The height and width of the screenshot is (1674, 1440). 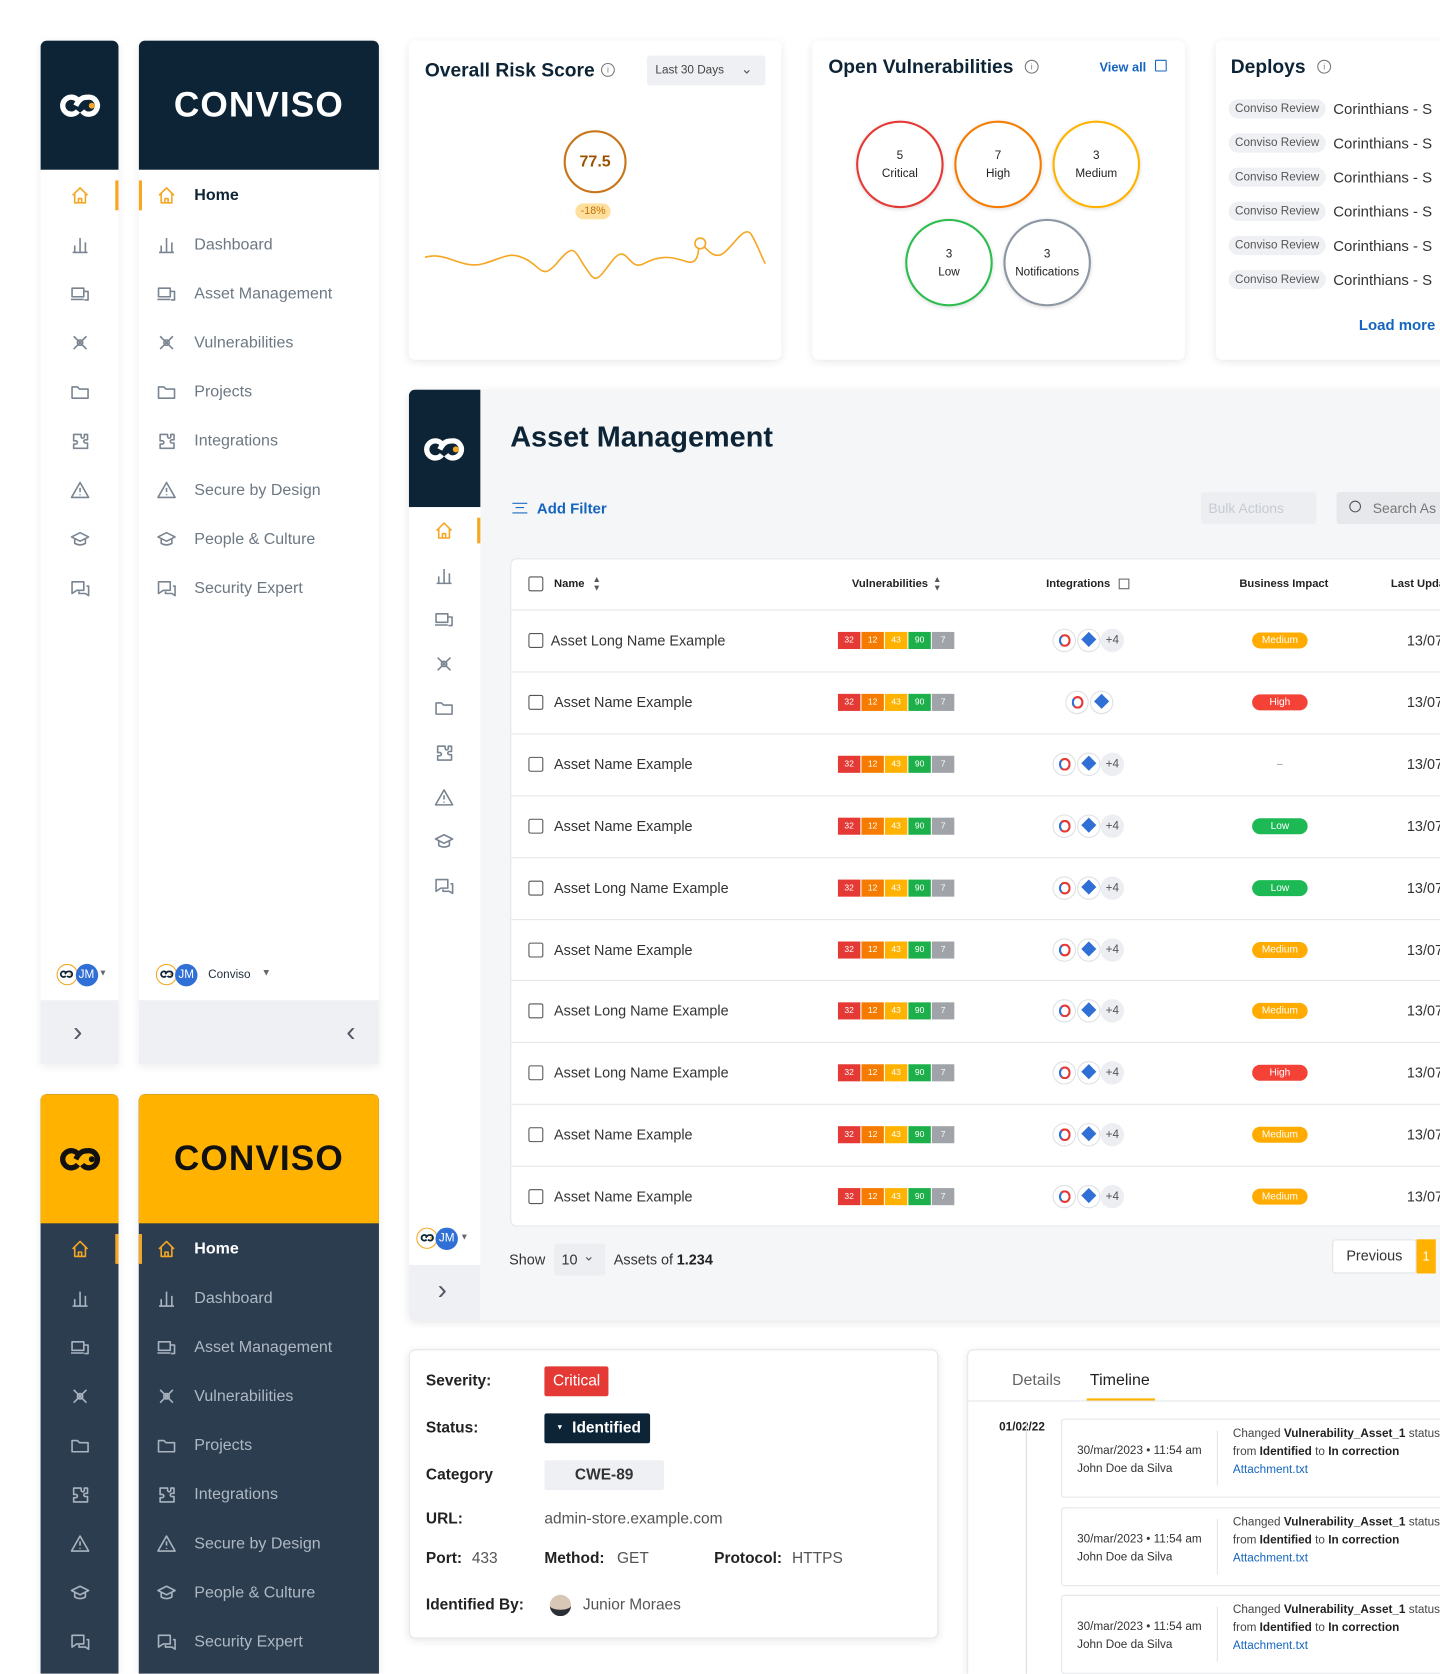 What do you see at coordinates (1258, 508) in the screenshot?
I see `bulk-actions: Bulk Actions` at bounding box center [1258, 508].